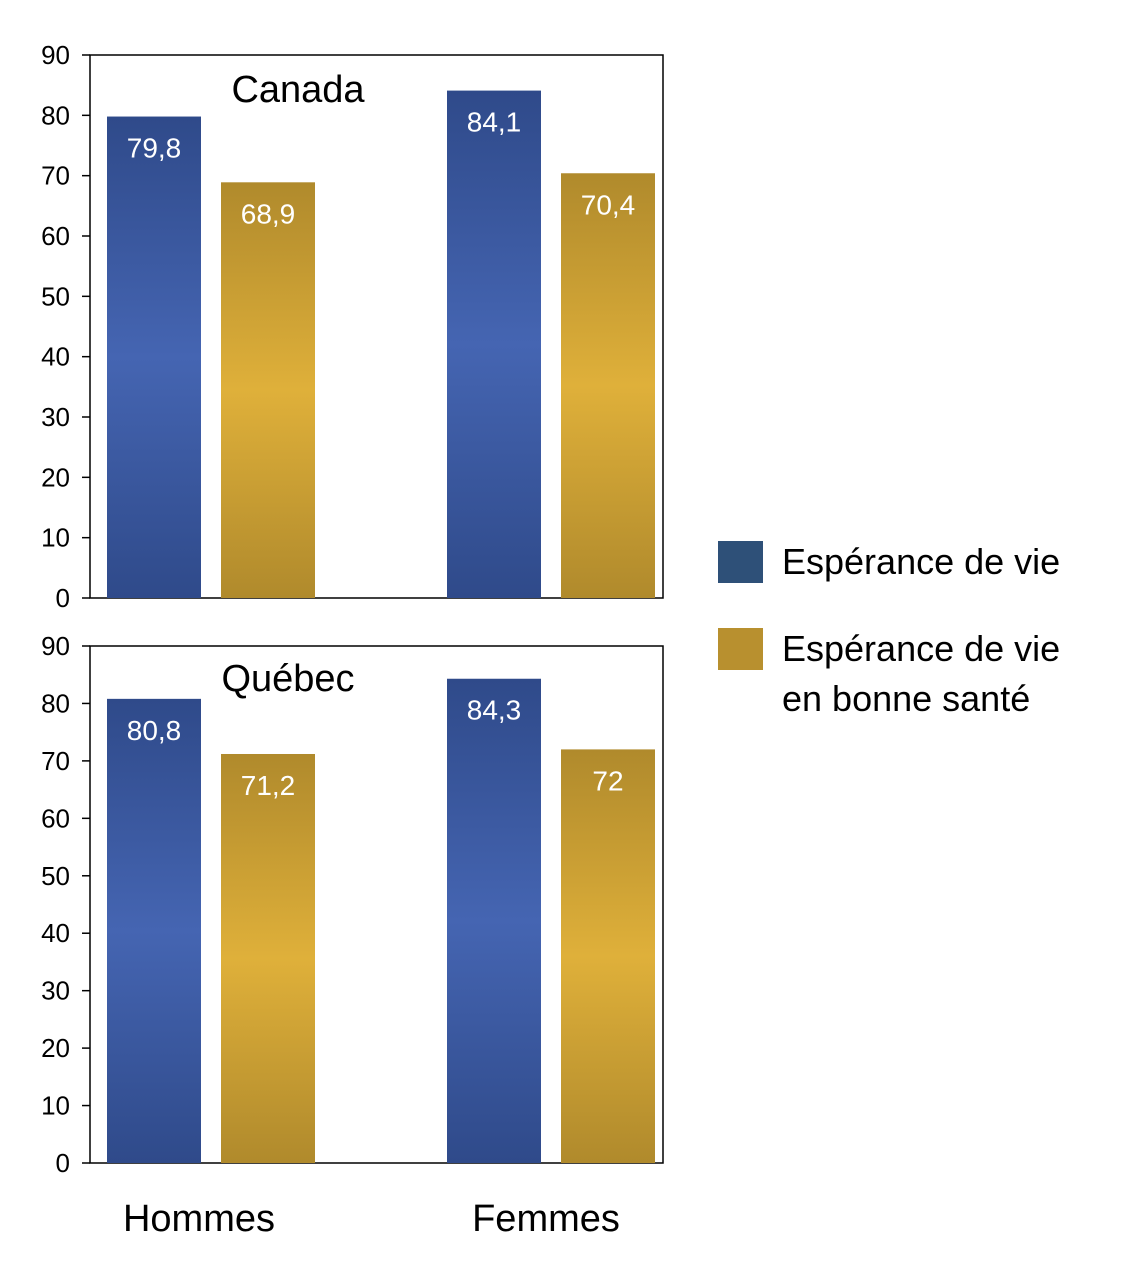 Image resolution: width=1130 pixels, height=1275 pixels. Describe the element at coordinates (55, 818) in the screenshot. I see `panel-quebec-y-tick-label: 60` at that location.